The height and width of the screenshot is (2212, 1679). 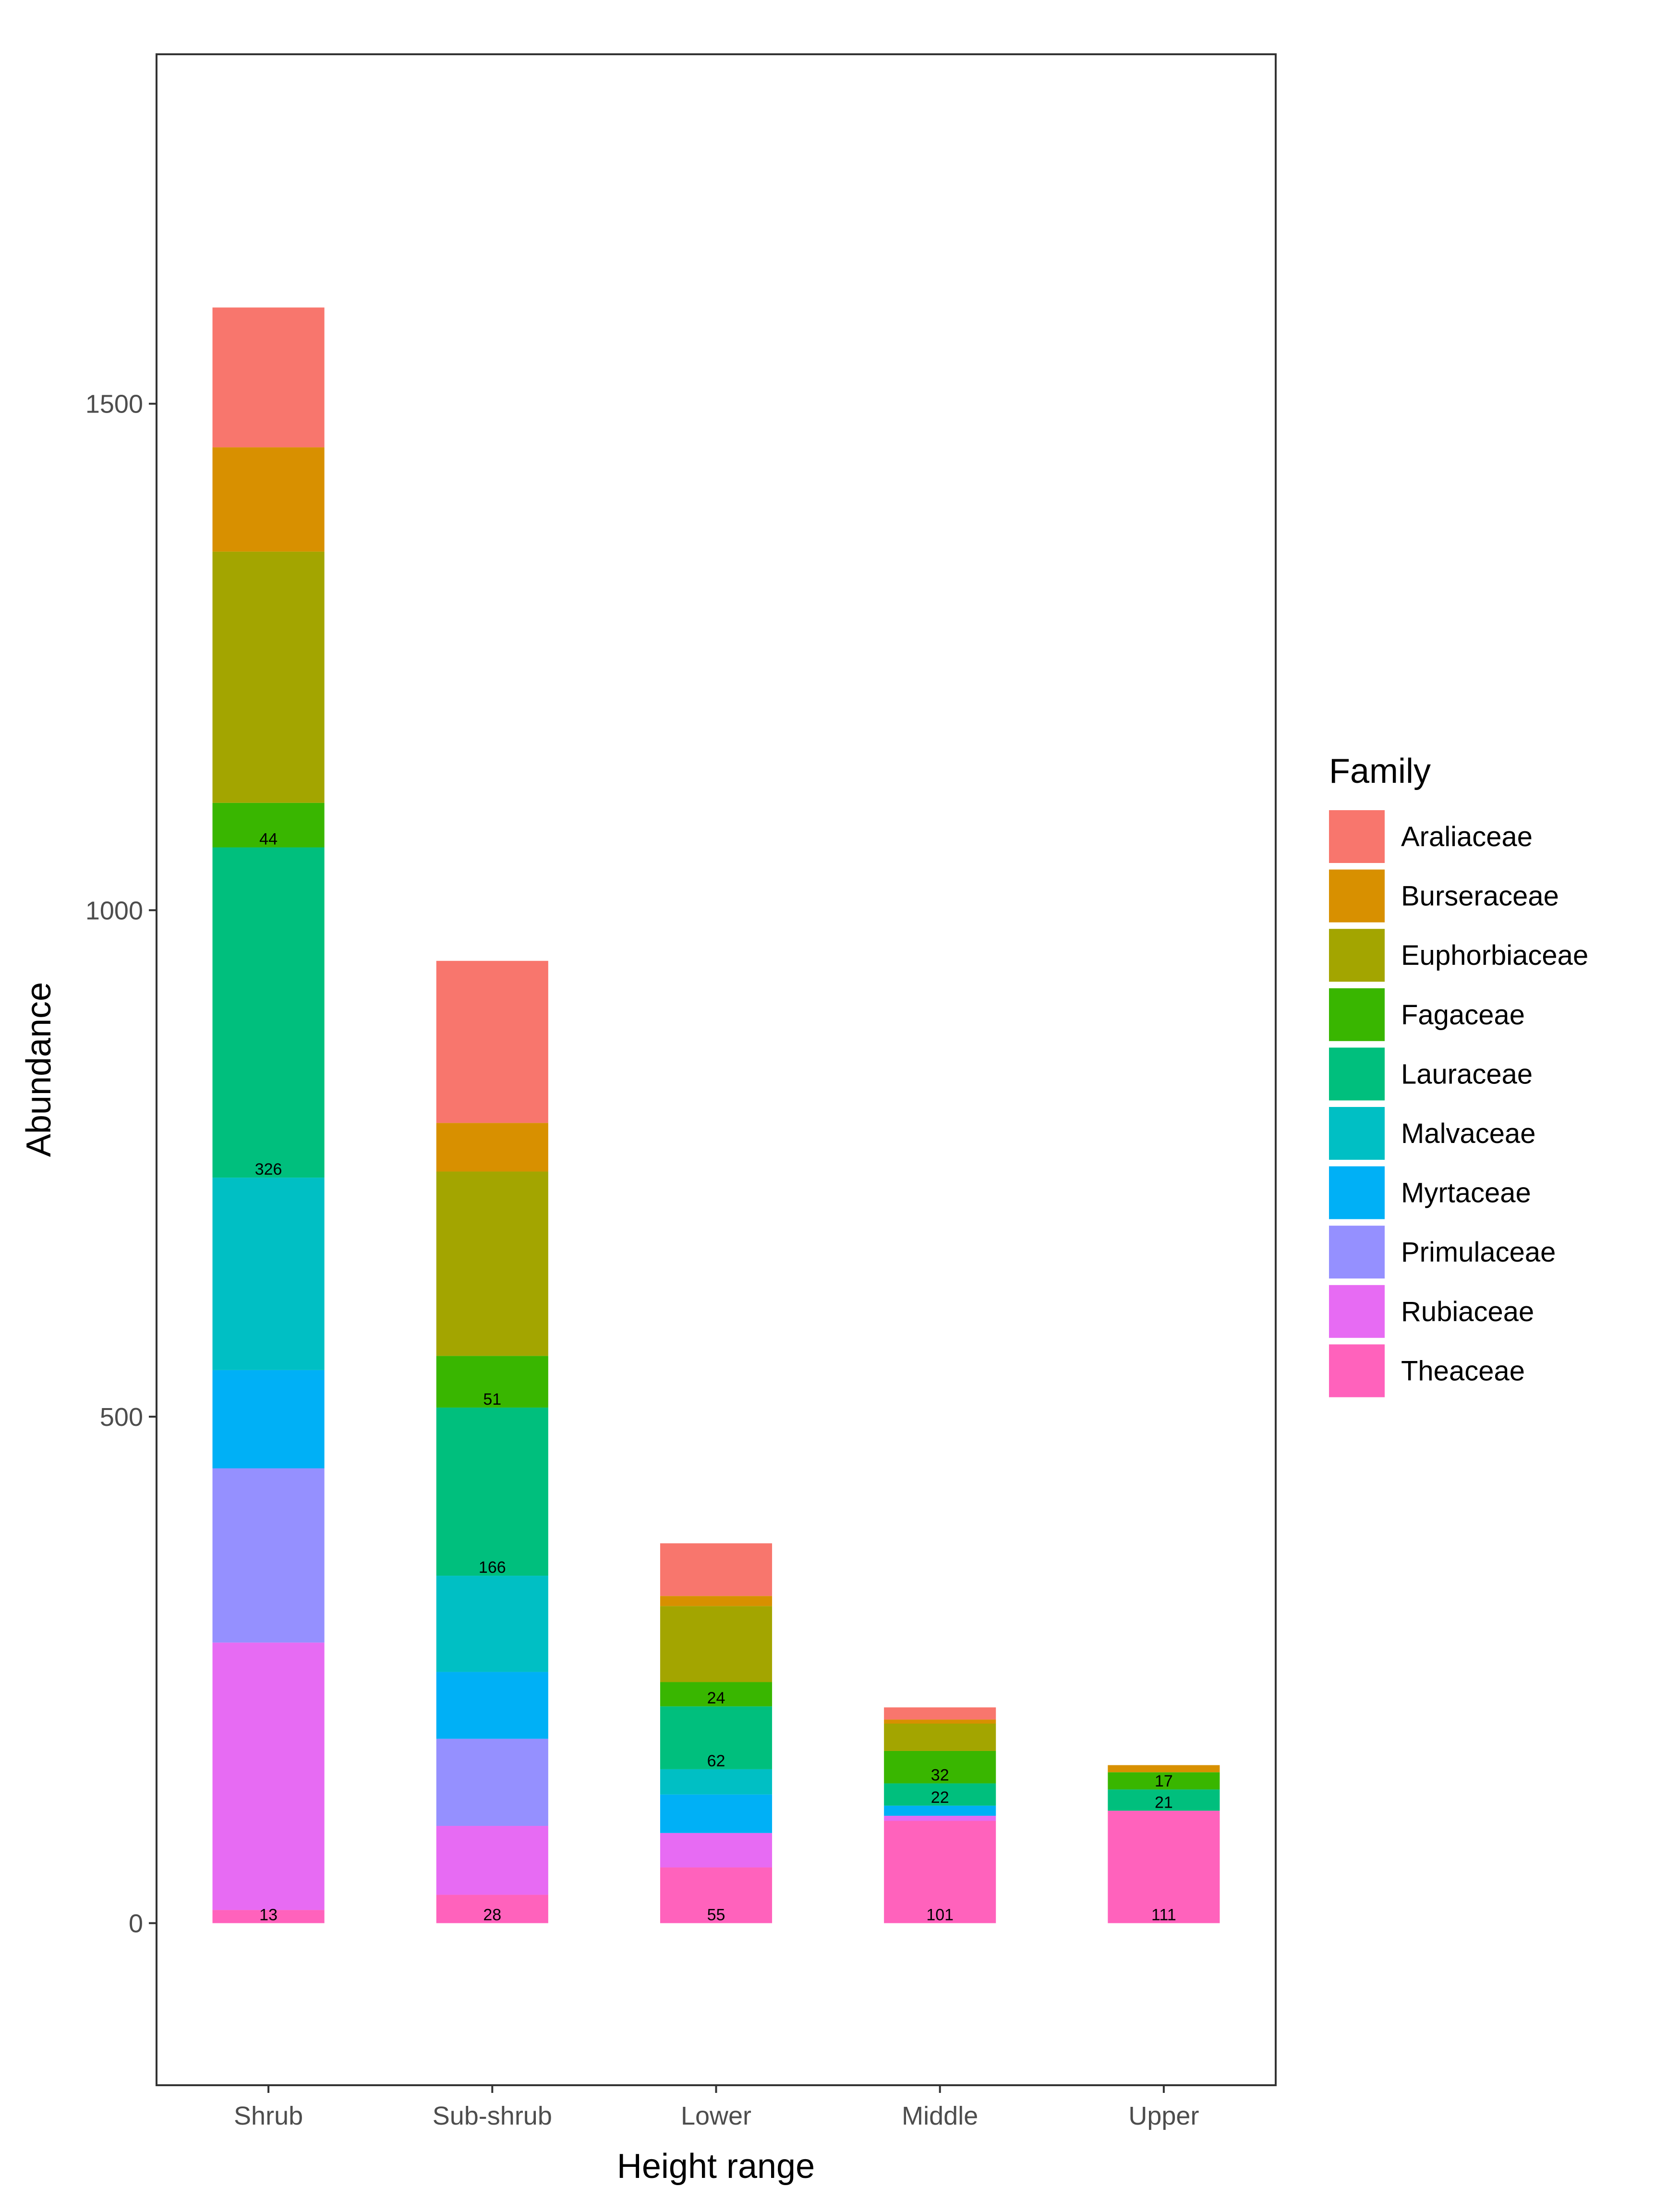 I want to click on legend-label-theaceae: Theaceae, so click(x=1463, y=1370).